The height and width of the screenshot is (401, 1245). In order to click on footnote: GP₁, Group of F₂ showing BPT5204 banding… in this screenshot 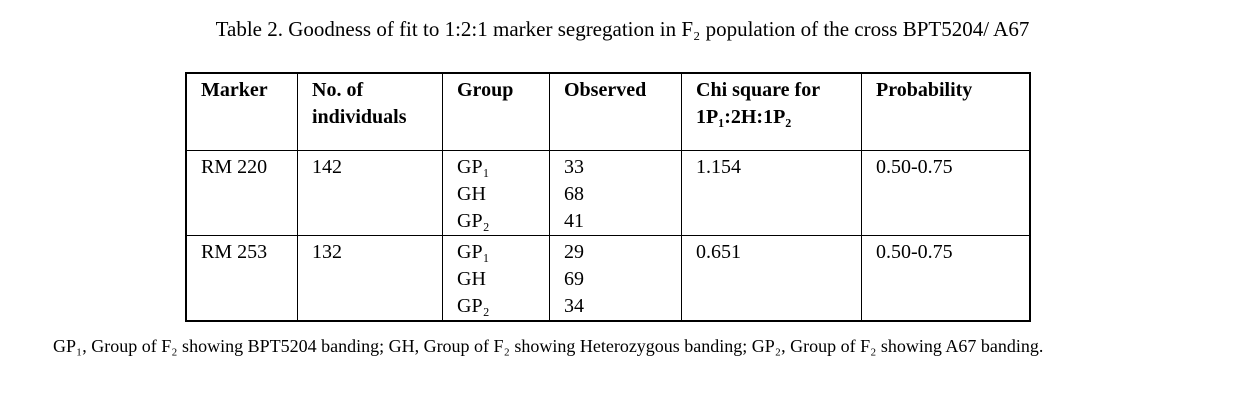, I will do `click(548, 346)`.